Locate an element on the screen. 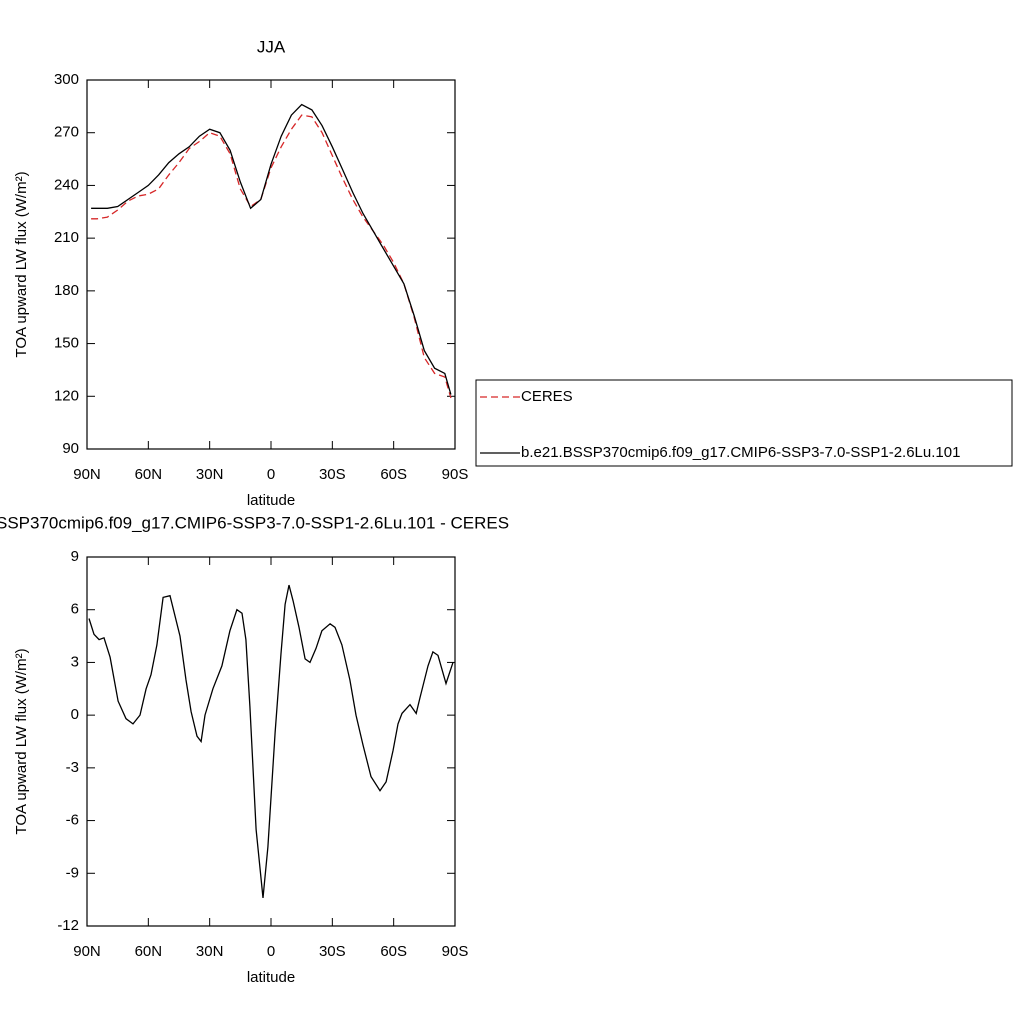  y-tick-label: 150 is located at coordinates (66, 343).